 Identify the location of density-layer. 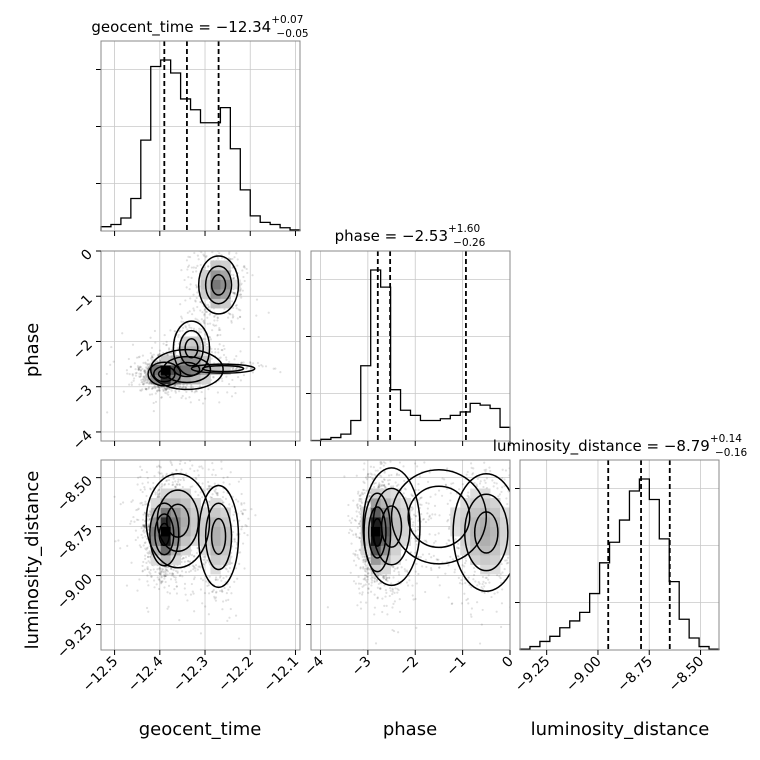
(185, 543).